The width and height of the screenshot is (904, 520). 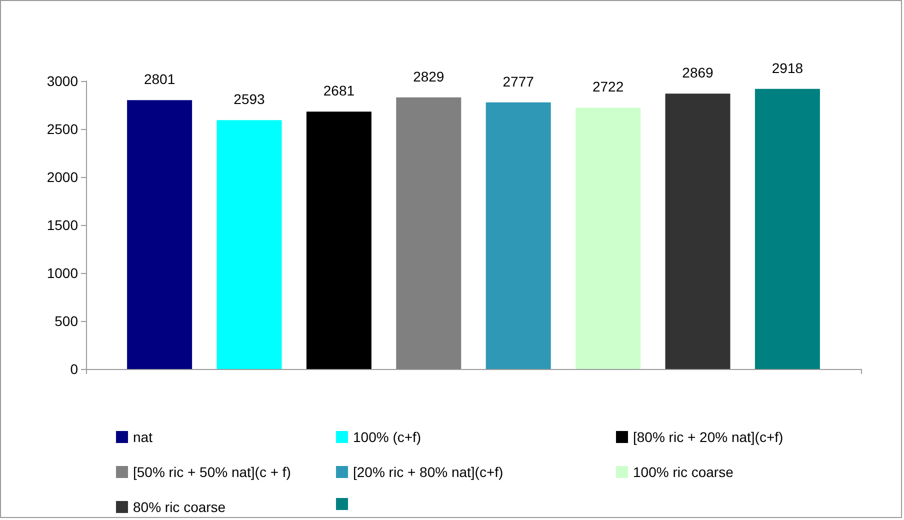 What do you see at coordinates (339, 90) in the screenshot?
I see `data-label: 2681` at bounding box center [339, 90].